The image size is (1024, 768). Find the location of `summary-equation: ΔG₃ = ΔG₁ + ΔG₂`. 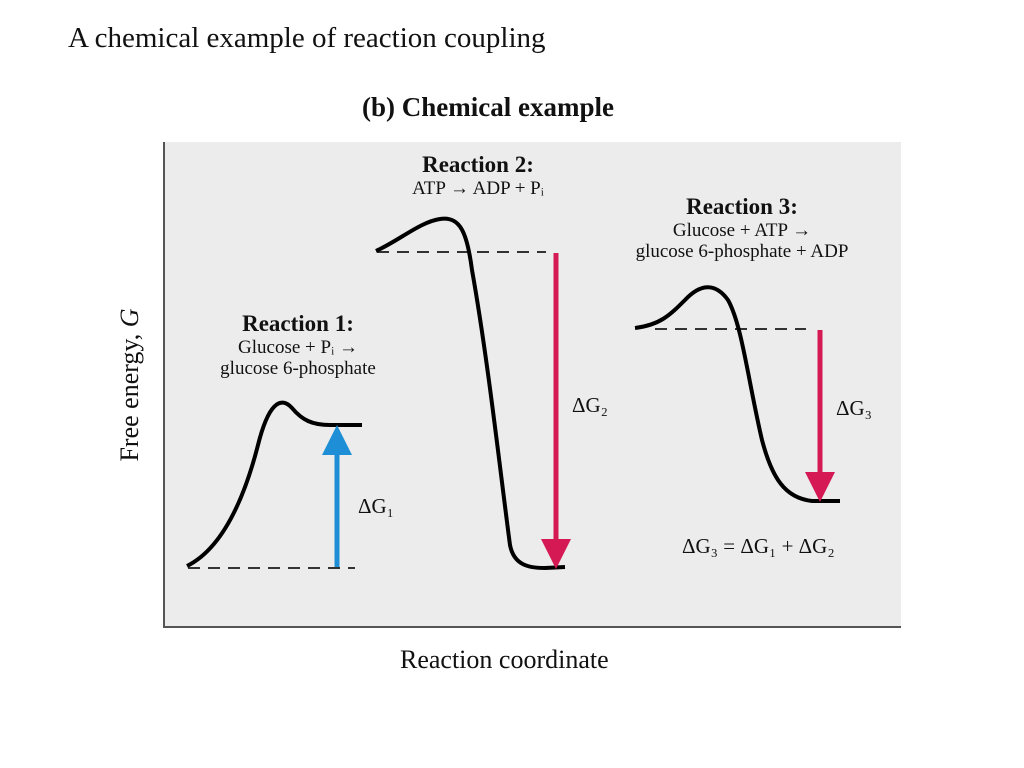

summary-equation: ΔG₃ = ΔG₁ + ΔG₂ is located at coordinates (758, 546).